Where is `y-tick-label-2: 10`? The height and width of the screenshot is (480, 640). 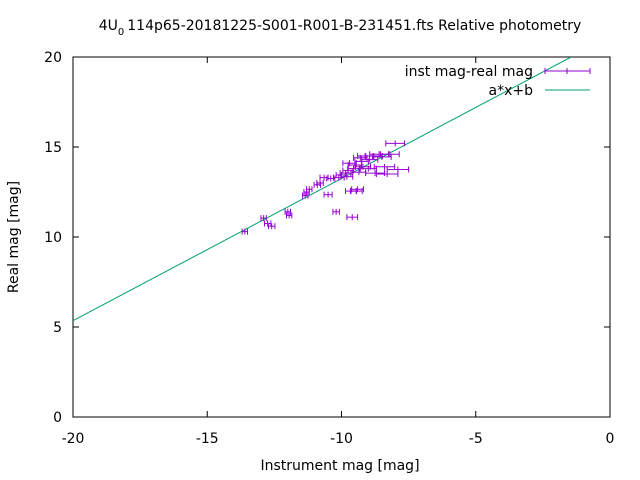 y-tick-label-2: 10 is located at coordinates (53, 238).